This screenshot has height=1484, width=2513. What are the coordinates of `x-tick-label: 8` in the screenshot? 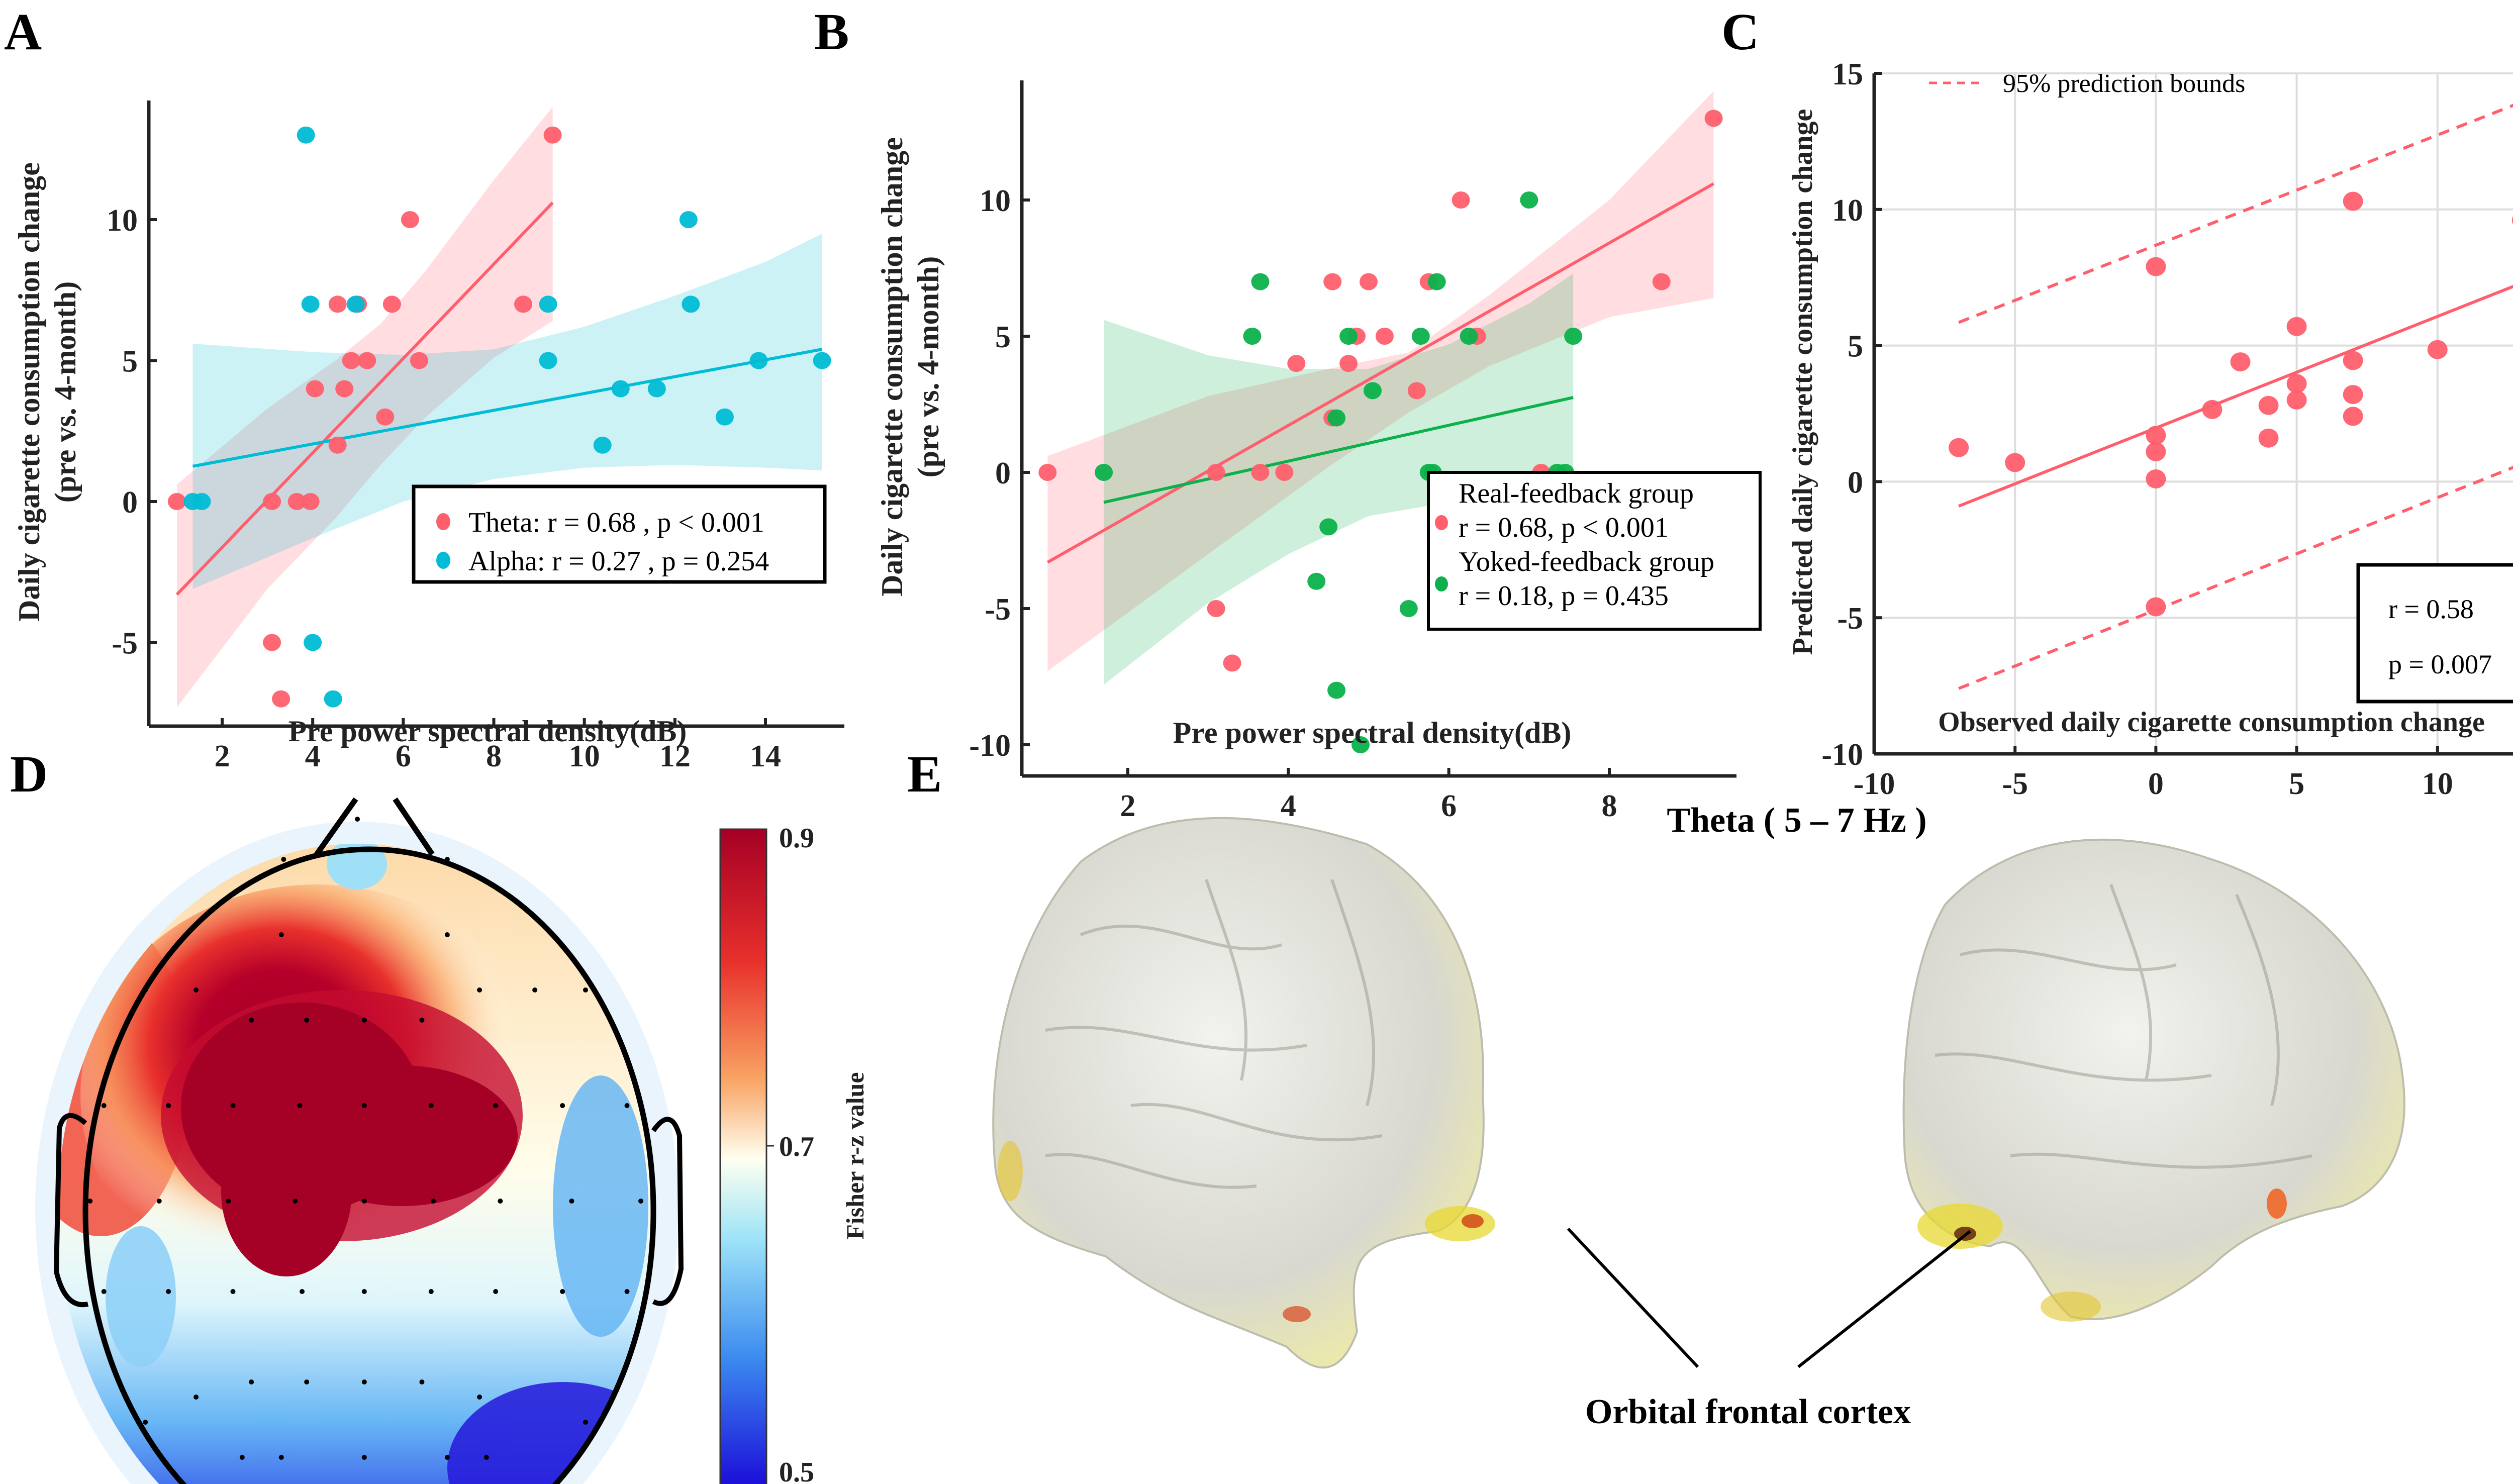 It's located at (1610, 806).